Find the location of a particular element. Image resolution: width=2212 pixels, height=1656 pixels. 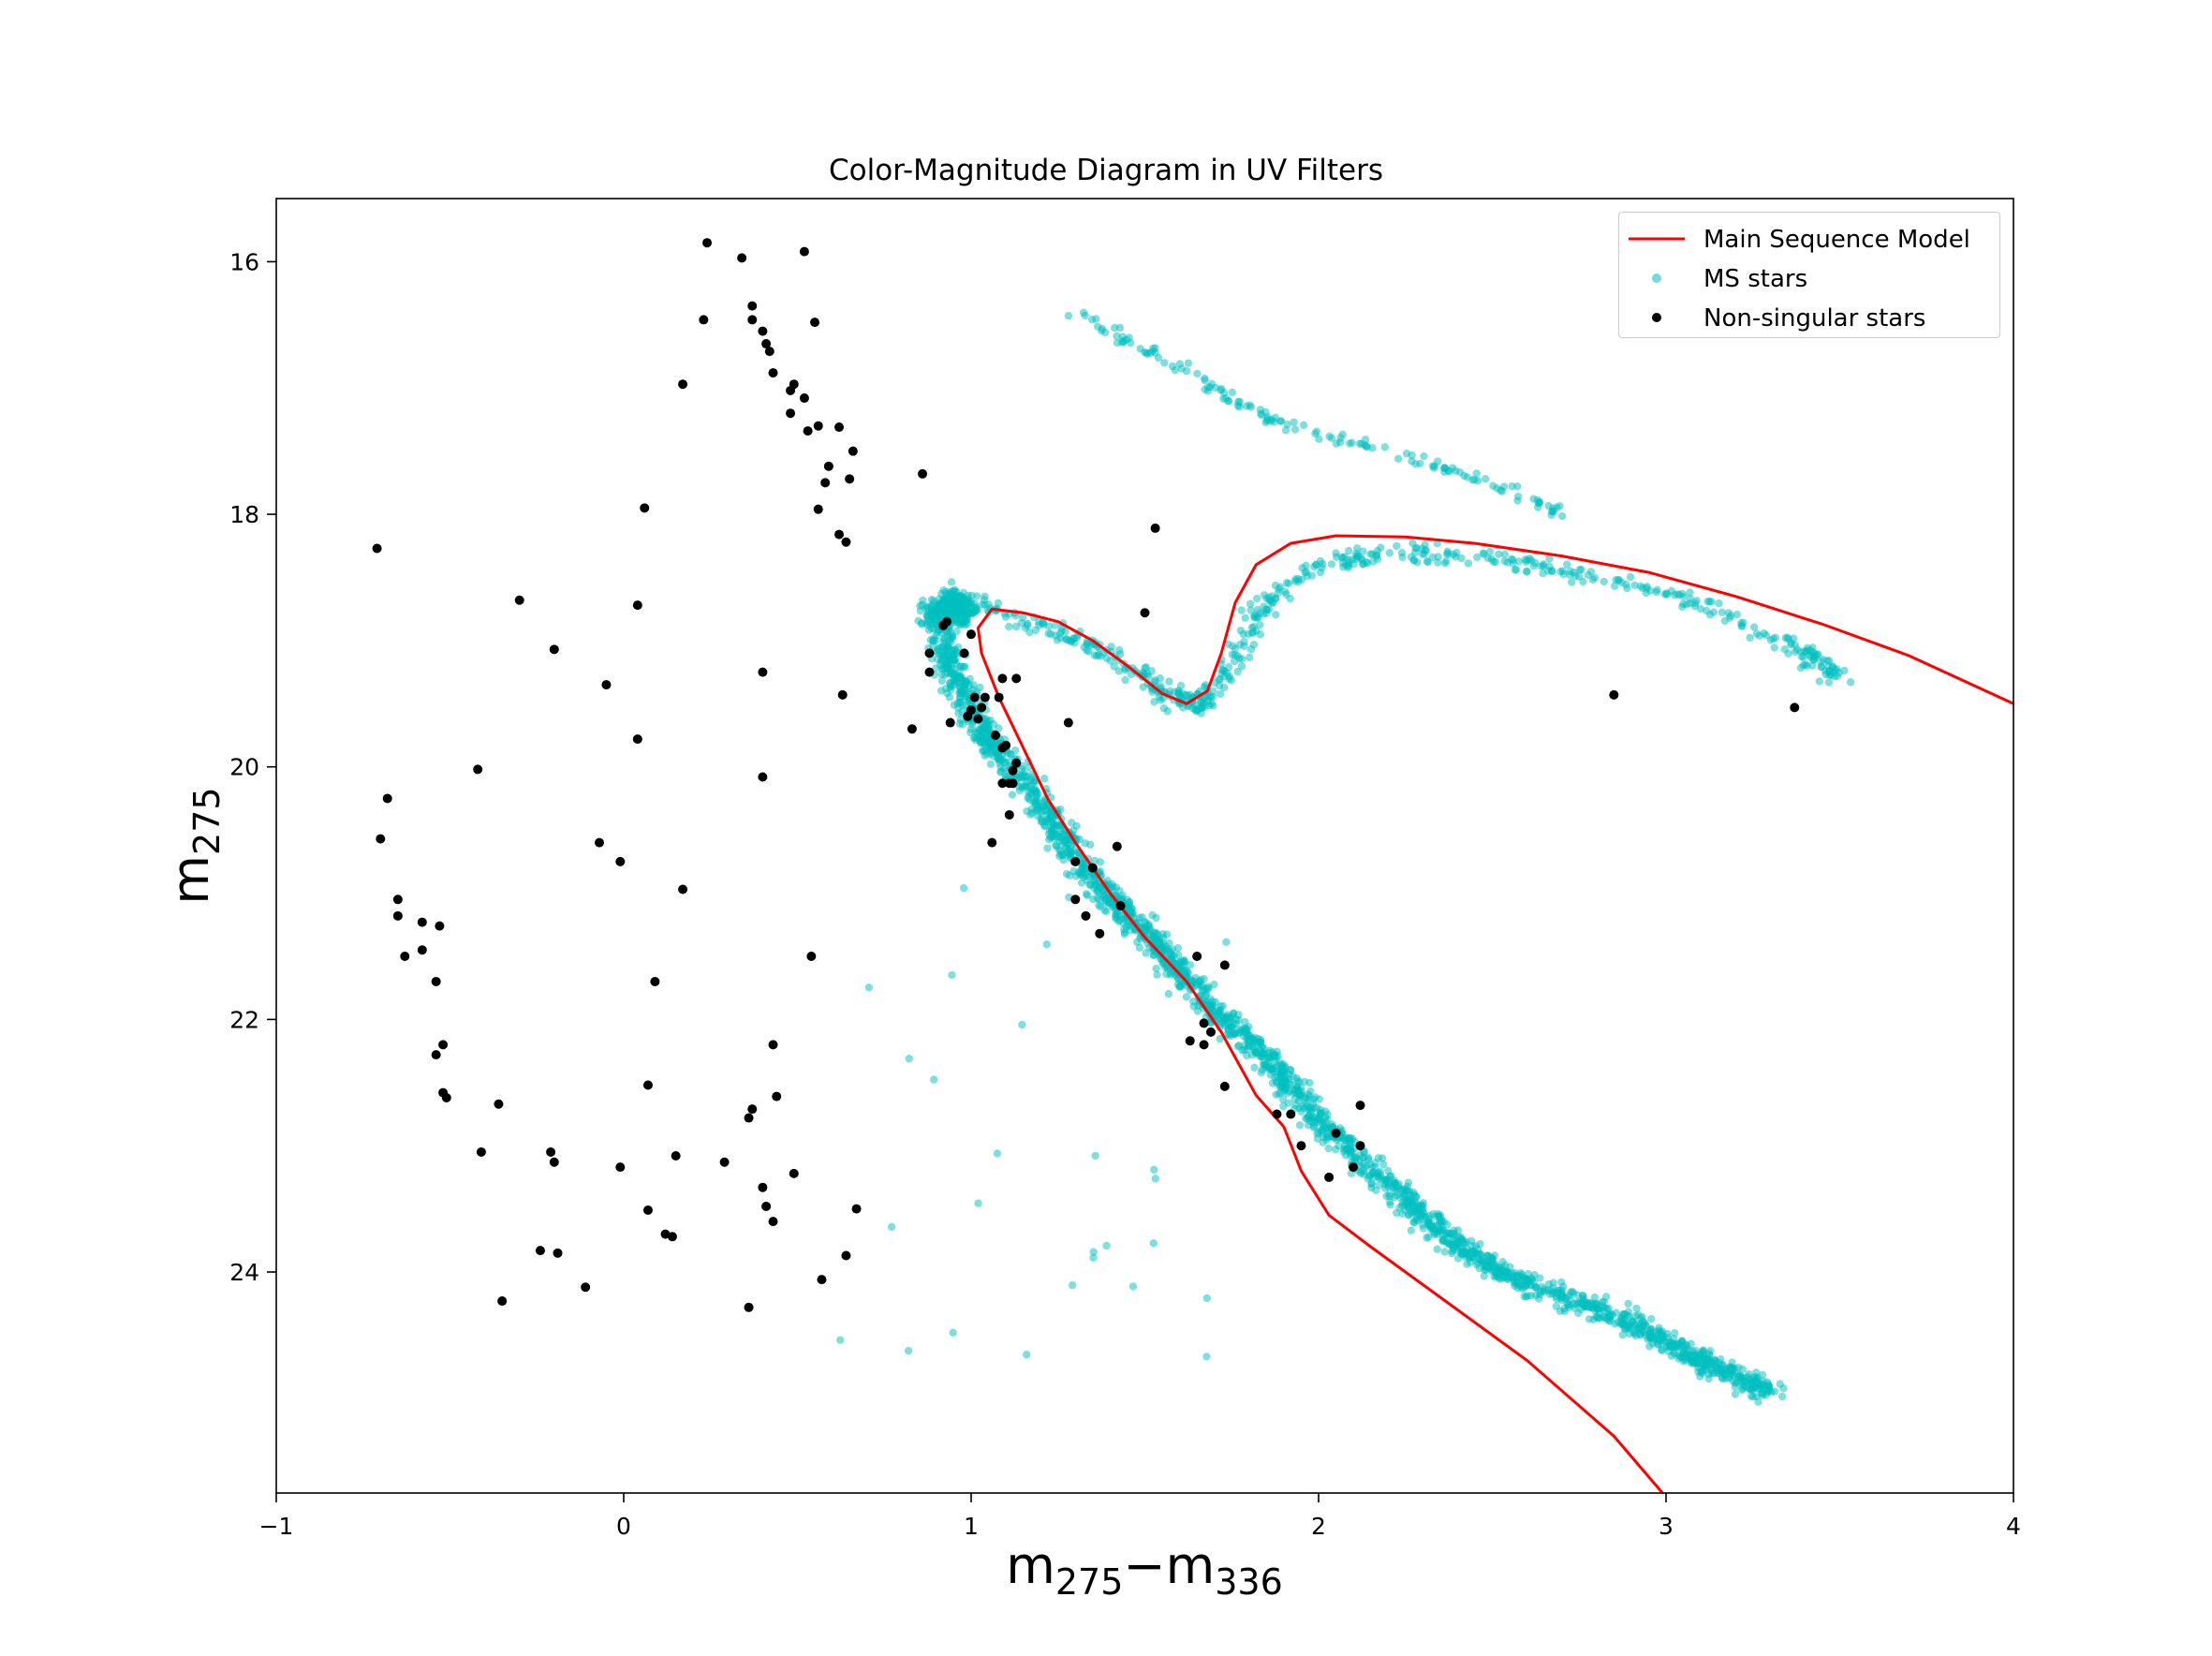

legend-item-model: Main Sequence Model is located at coordinates (1809, 239).